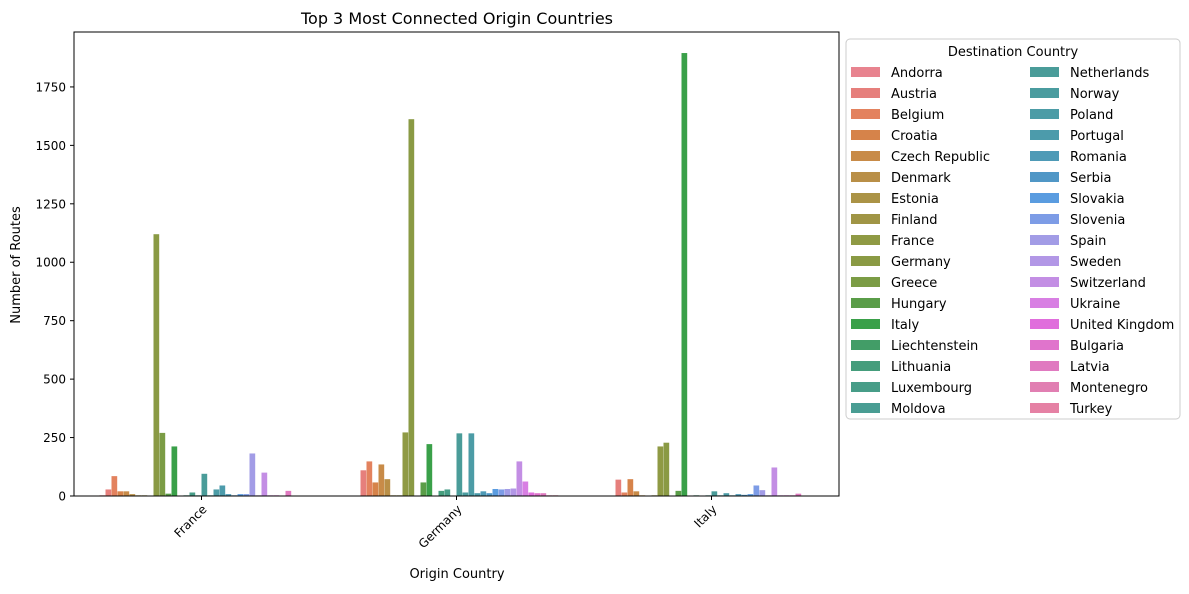 The width and height of the screenshot is (1189, 594). What do you see at coordinates (798, 494) in the screenshot?
I see `bar-italy-latvia` at bounding box center [798, 494].